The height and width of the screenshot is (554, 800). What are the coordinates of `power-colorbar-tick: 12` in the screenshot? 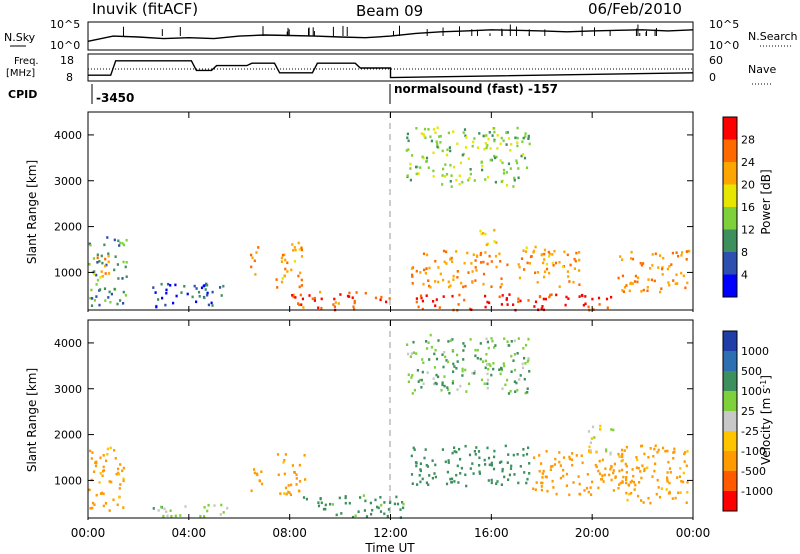 It's located at (748, 230).